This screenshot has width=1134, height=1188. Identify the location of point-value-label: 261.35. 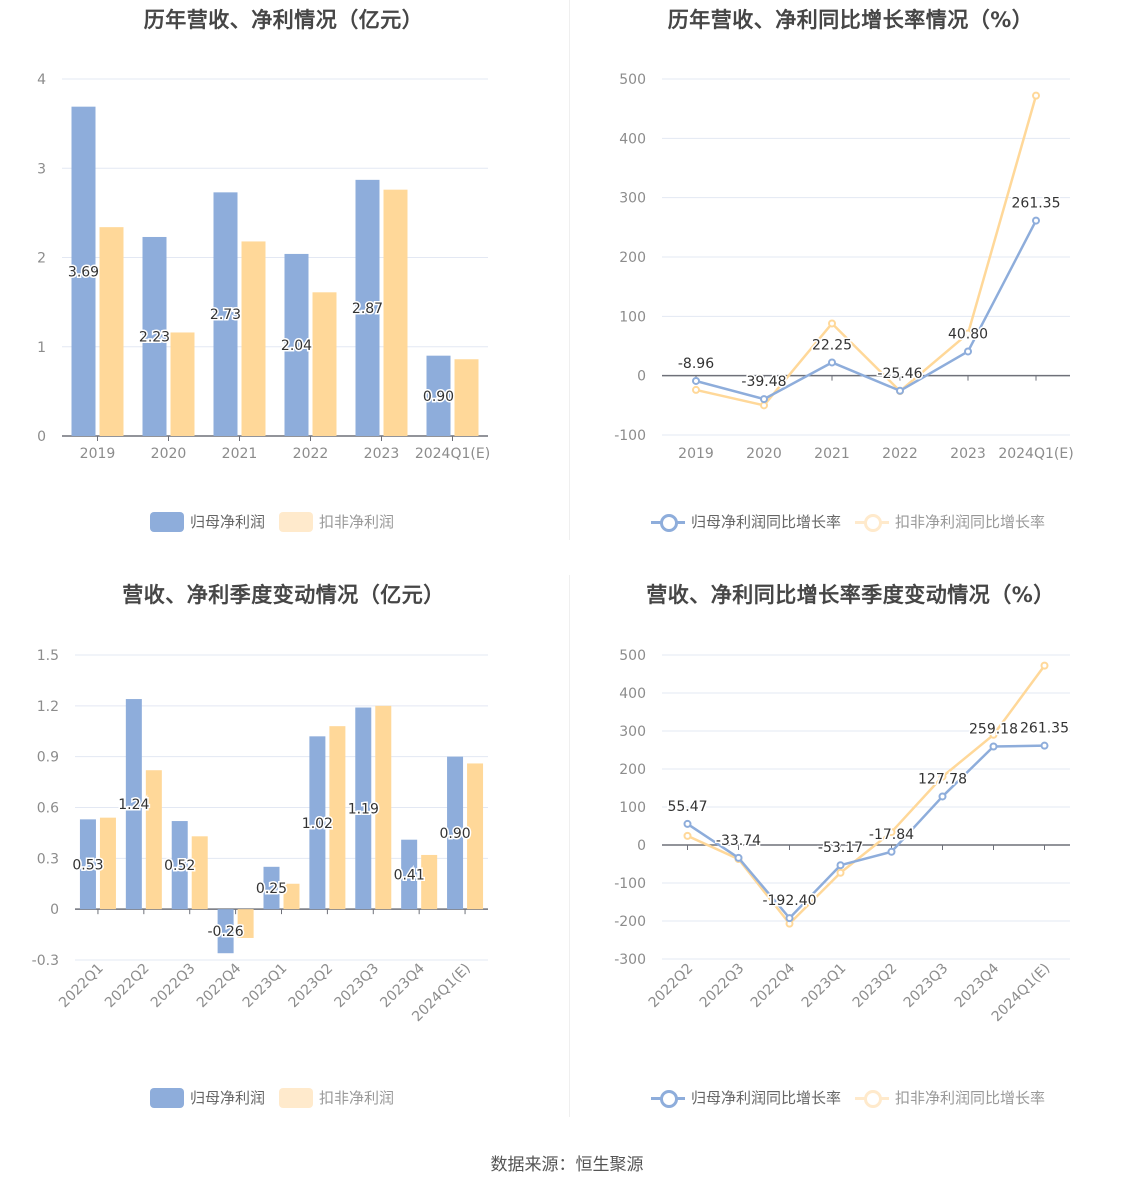
(1044, 729).